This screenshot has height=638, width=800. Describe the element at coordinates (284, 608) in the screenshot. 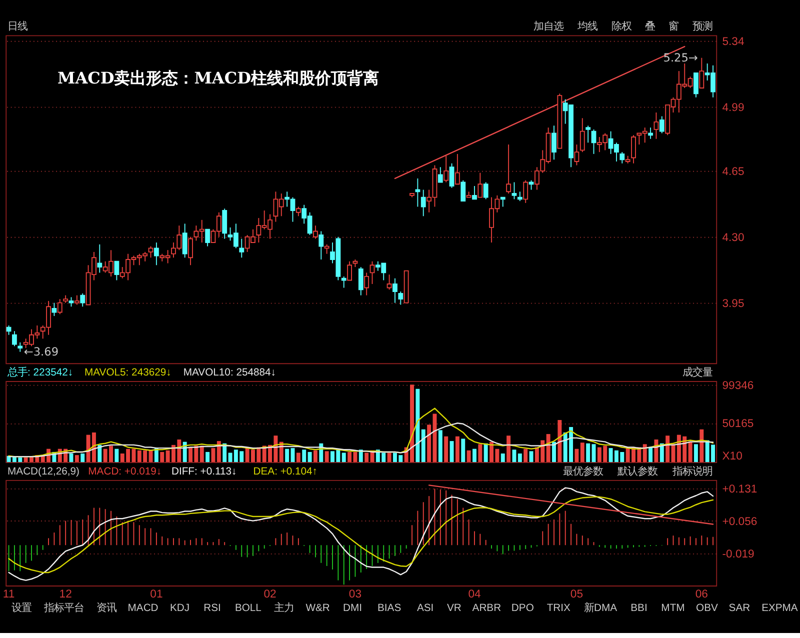

I see `text: 主力` at that location.